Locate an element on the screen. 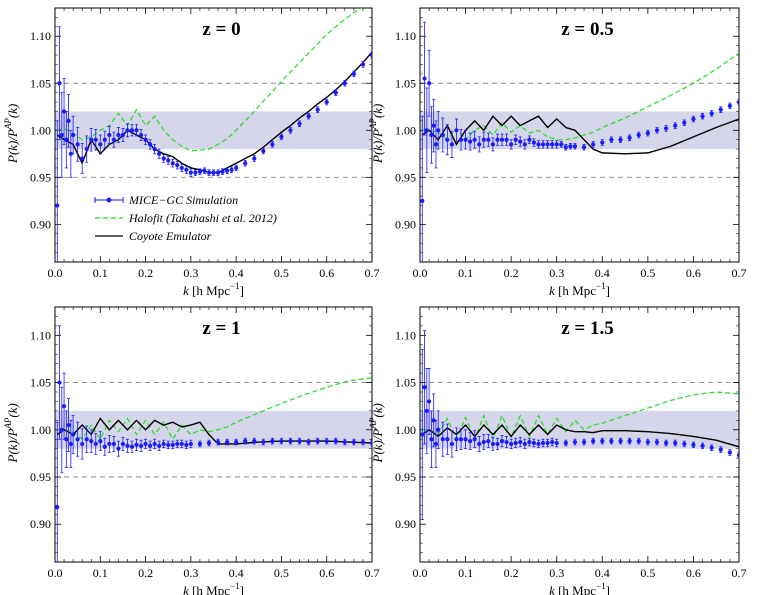  y-tick-label: 0.90 is located at coordinates (405, 224).